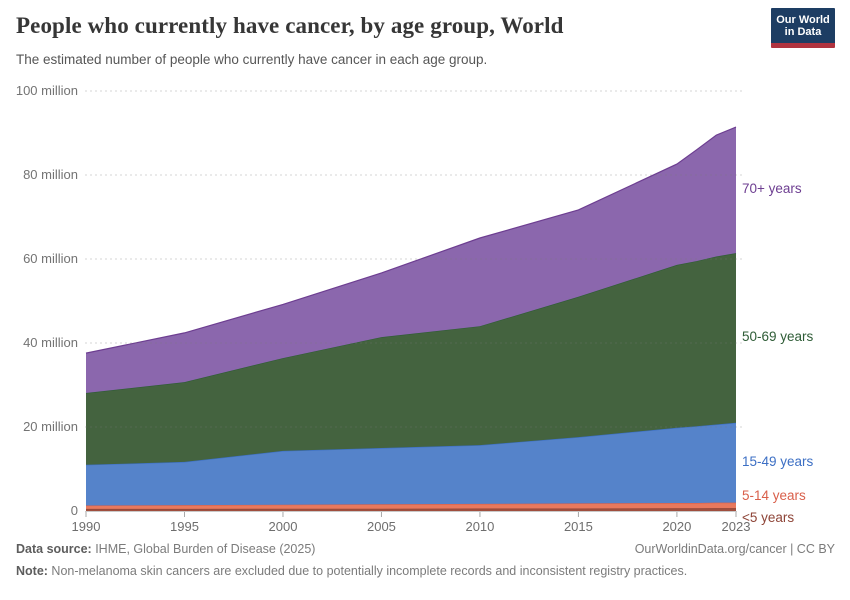  Describe the element at coordinates (50, 174) in the screenshot. I see `y-tick-label-80: 80 million` at that location.